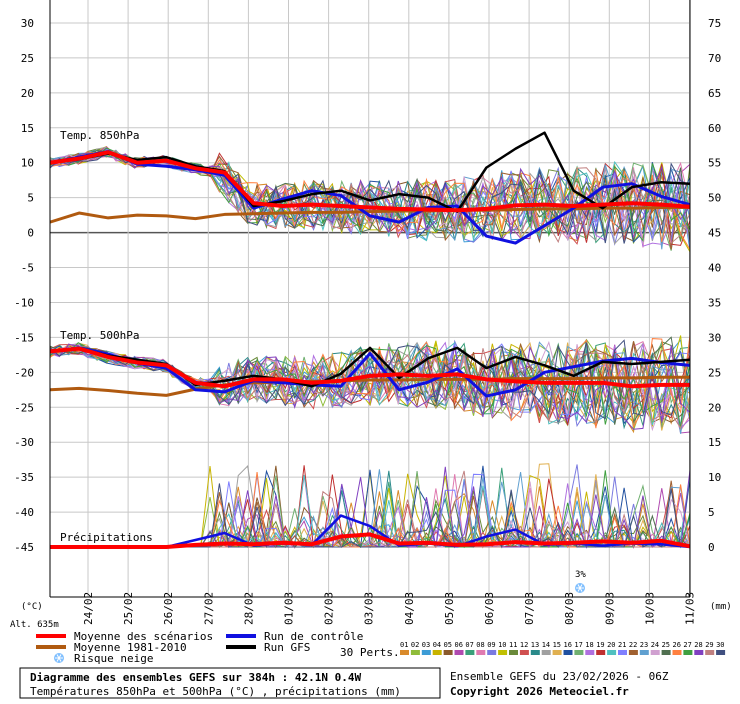  Describe the element at coordinates (24, 477) in the screenshot. I see `left-tick-label: -35` at that location.